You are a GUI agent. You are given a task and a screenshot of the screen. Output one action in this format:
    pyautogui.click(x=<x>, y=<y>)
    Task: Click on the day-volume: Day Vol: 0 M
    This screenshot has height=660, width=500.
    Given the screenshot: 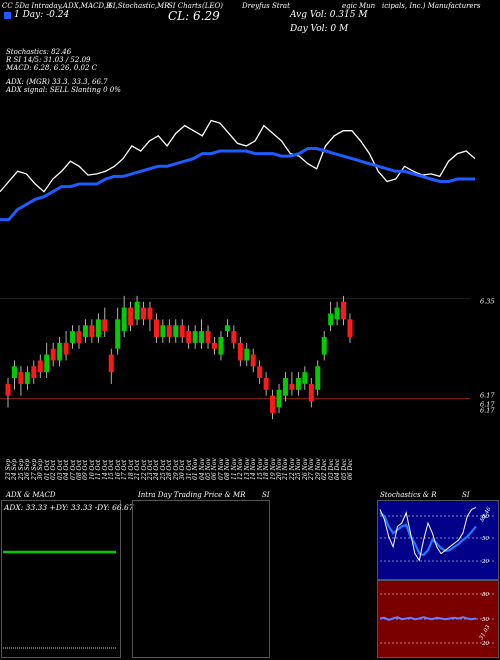 What is the action you would take?
    pyautogui.click(x=319, y=29)
    